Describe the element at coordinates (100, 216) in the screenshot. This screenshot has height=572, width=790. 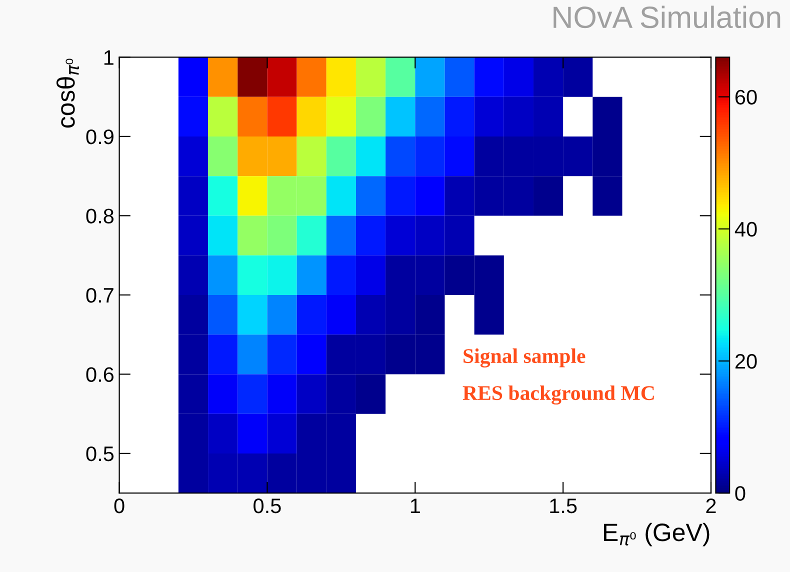
I see `y-tick-label: 0.8` at that location.